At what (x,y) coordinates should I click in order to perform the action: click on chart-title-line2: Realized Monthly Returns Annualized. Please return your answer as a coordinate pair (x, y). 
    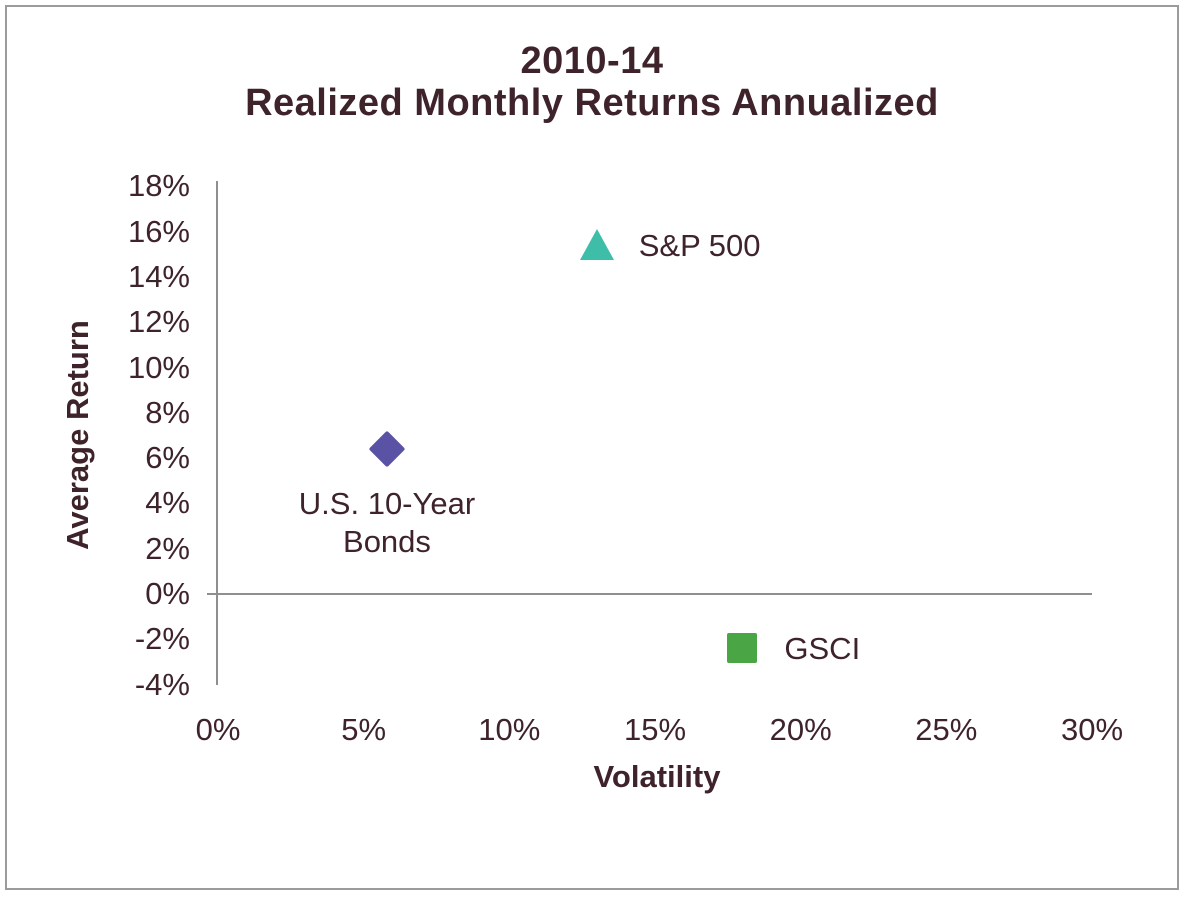
    Looking at the image, I should click on (592, 103).